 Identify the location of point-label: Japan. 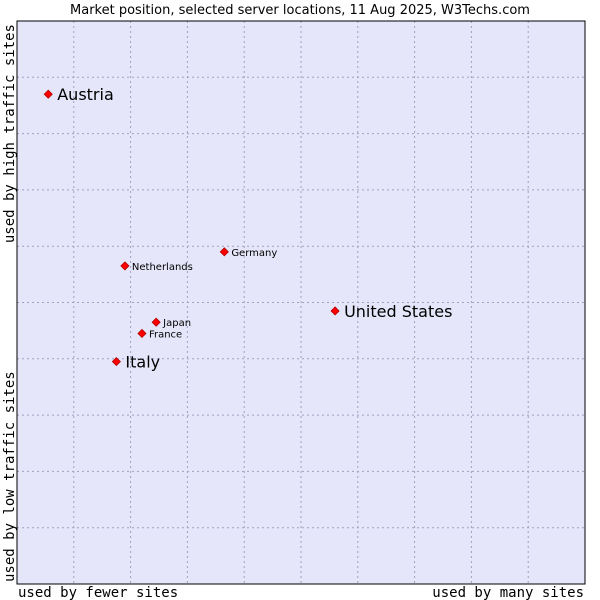
(176, 323).